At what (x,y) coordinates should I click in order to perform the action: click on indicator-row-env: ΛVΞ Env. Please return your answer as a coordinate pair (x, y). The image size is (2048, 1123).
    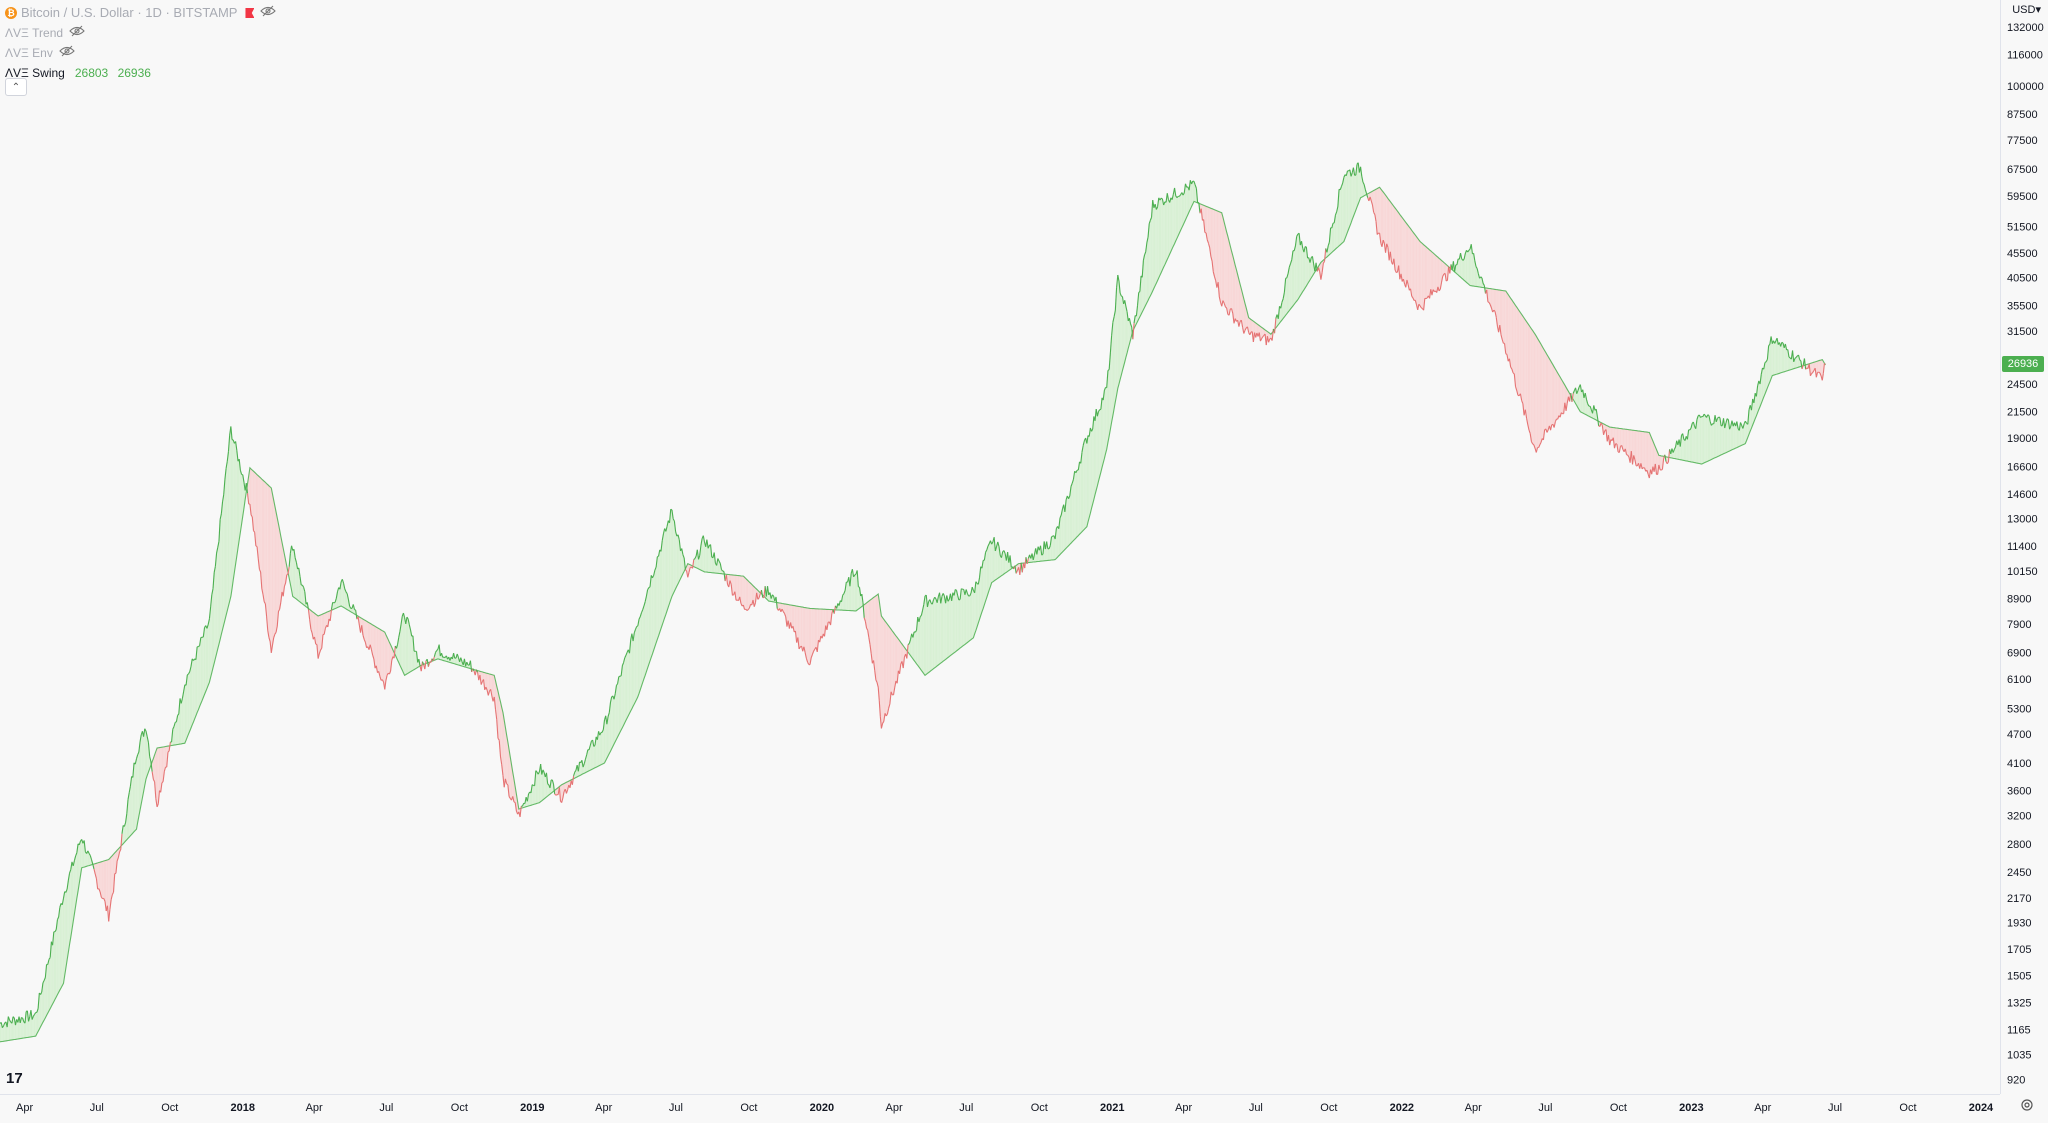
    Looking at the image, I should click on (140, 53).